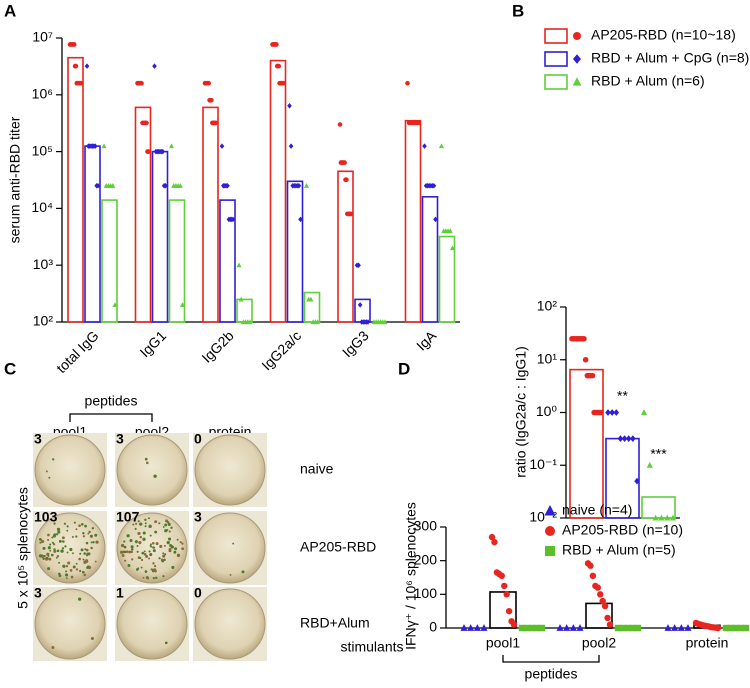  What do you see at coordinates (42, 150) in the screenshot?
I see `y-tick-label: 10⁵` at bounding box center [42, 150].